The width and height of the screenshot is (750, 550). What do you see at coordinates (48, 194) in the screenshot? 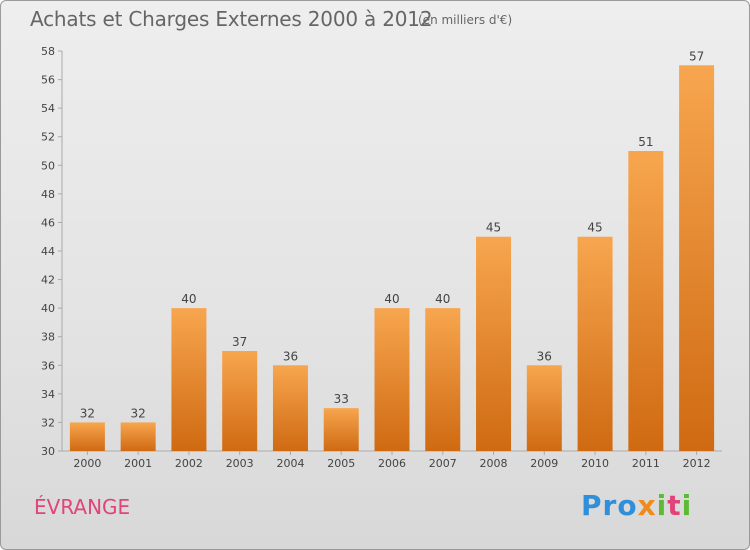
I see `y-tick-label: 48` at bounding box center [48, 194].